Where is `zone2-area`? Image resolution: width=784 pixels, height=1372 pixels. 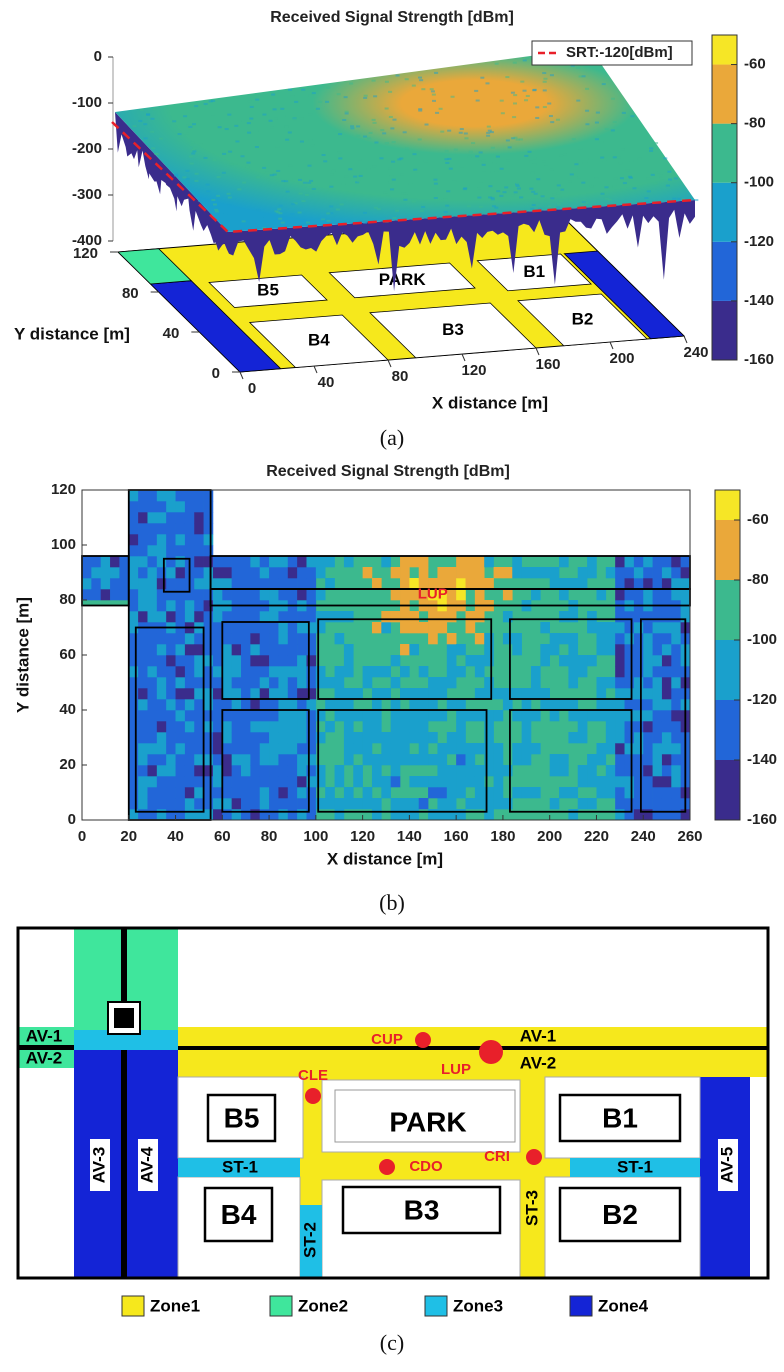
zone2-area is located at coordinates (46, 1059).